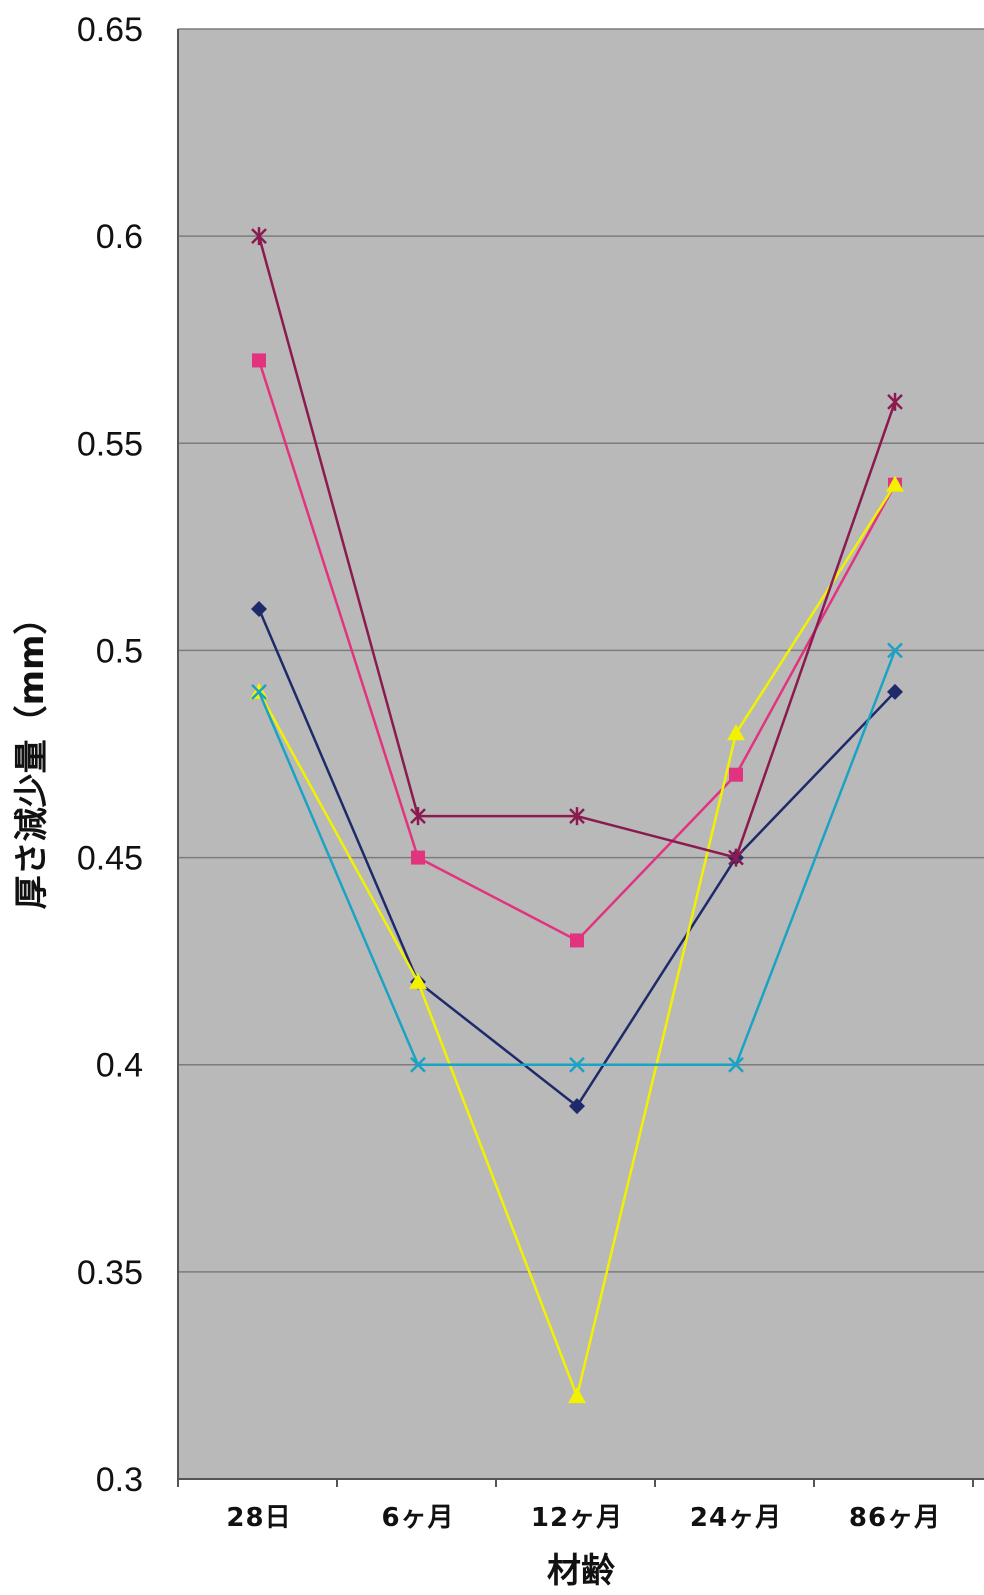 The height and width of the screenshot is (1595, 984). I want to click on y-tick-label: 0.5, so click(119, 651).